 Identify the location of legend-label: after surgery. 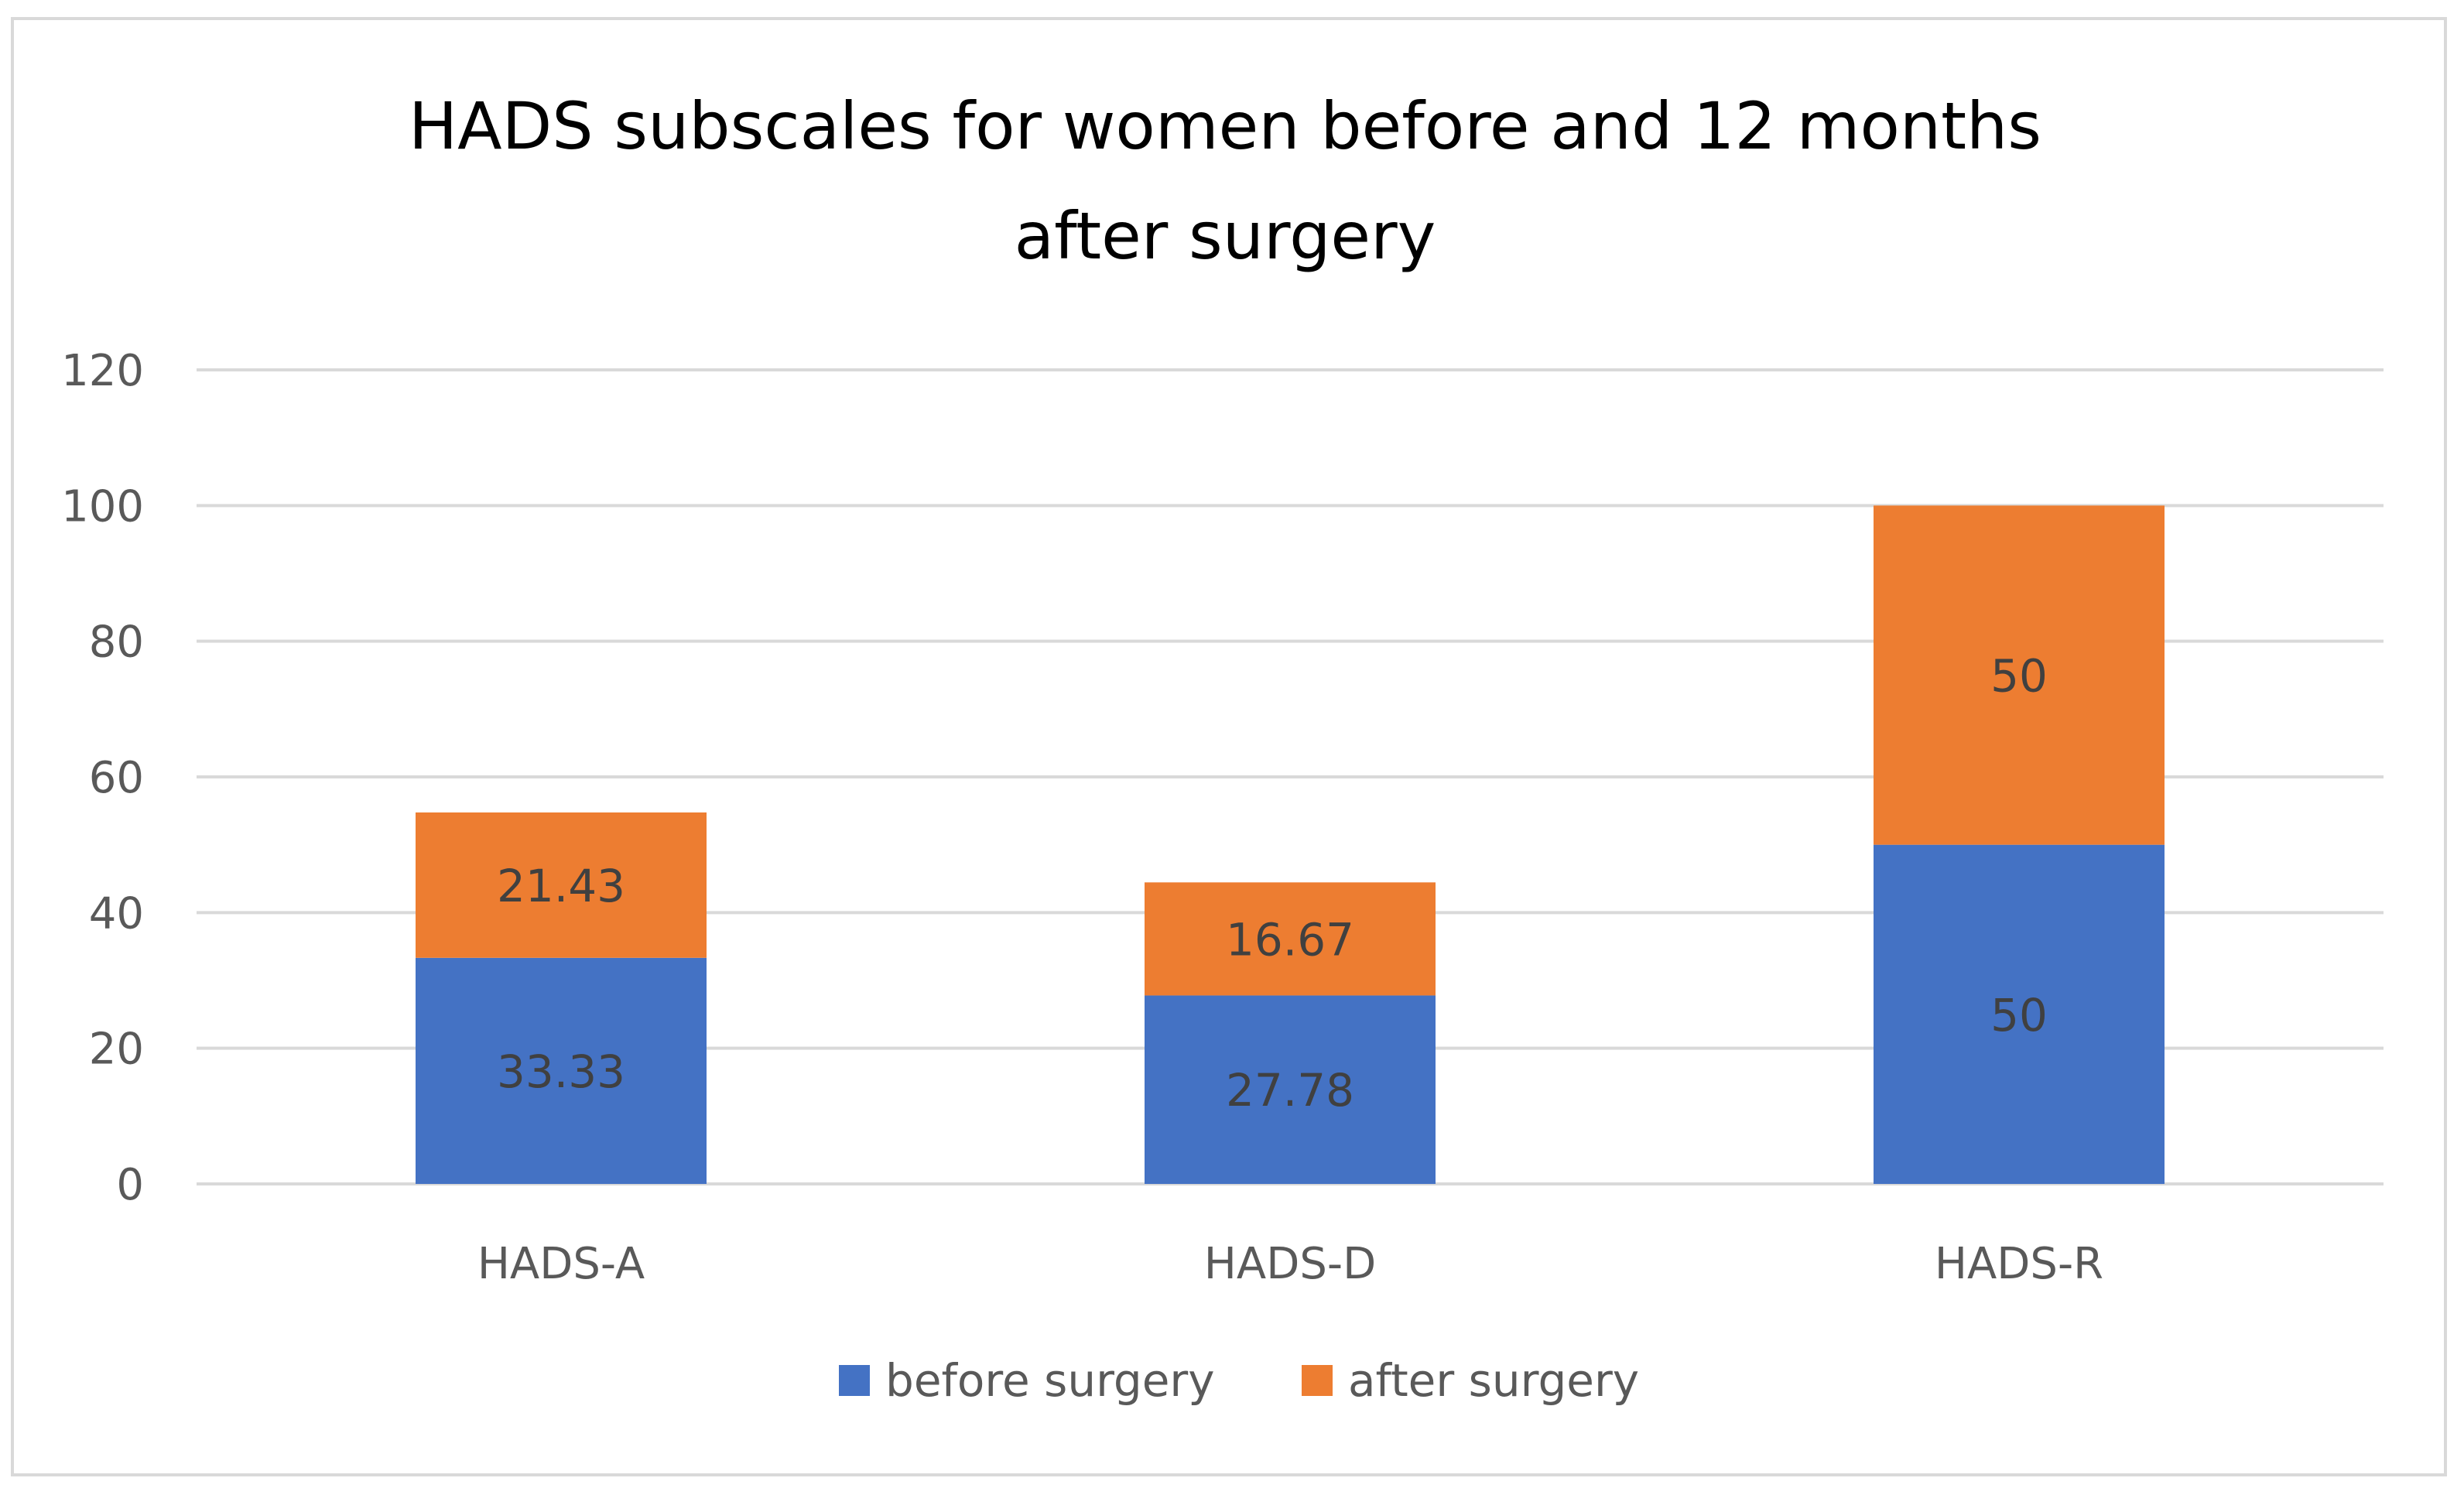
(1493, 1380).